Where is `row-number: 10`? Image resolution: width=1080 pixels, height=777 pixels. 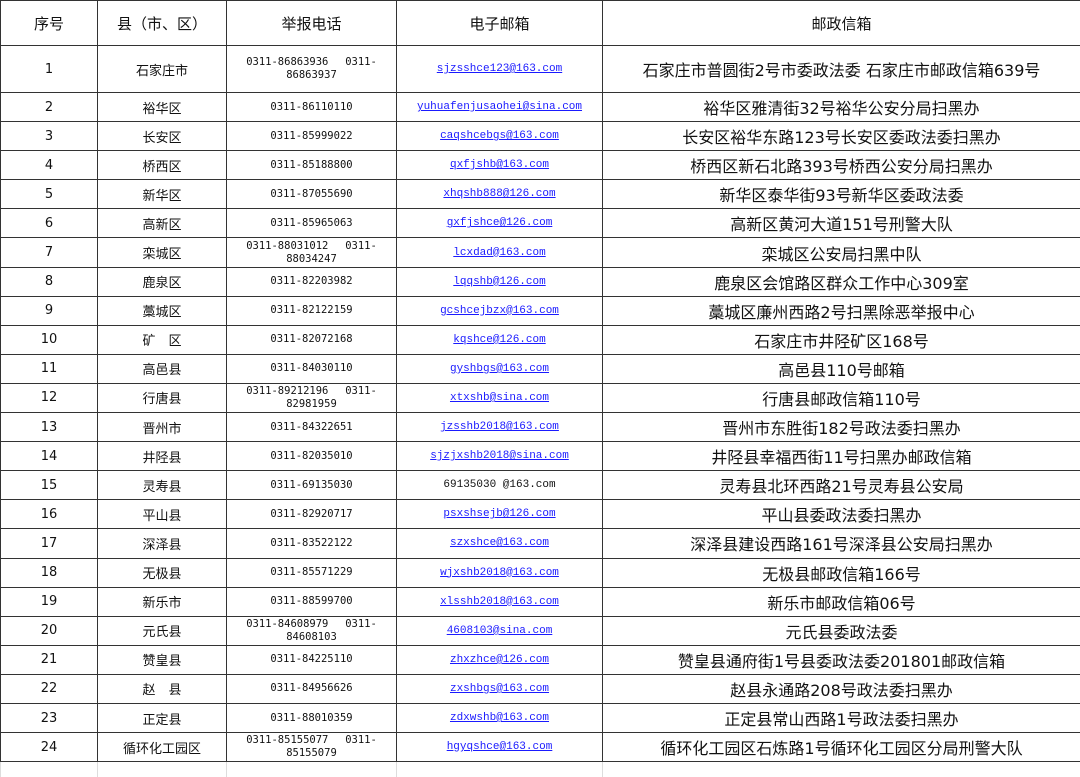 row-number: 10 is located at coordinates (49, 339).